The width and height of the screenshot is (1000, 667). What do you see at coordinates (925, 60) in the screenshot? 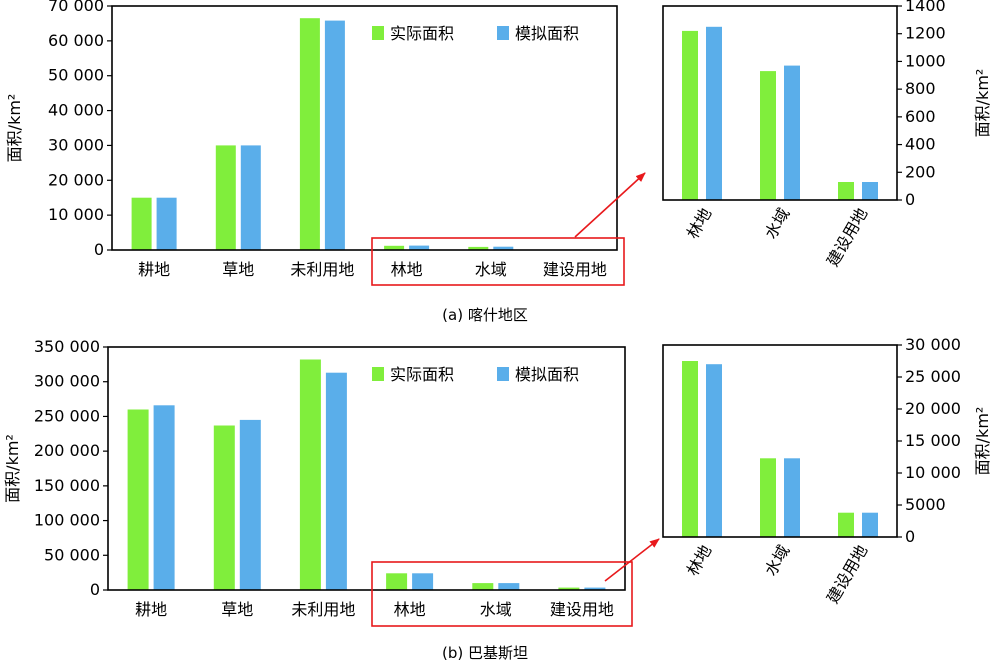
I see `y-tick-label: 1000` at bounding box center [925, 60].